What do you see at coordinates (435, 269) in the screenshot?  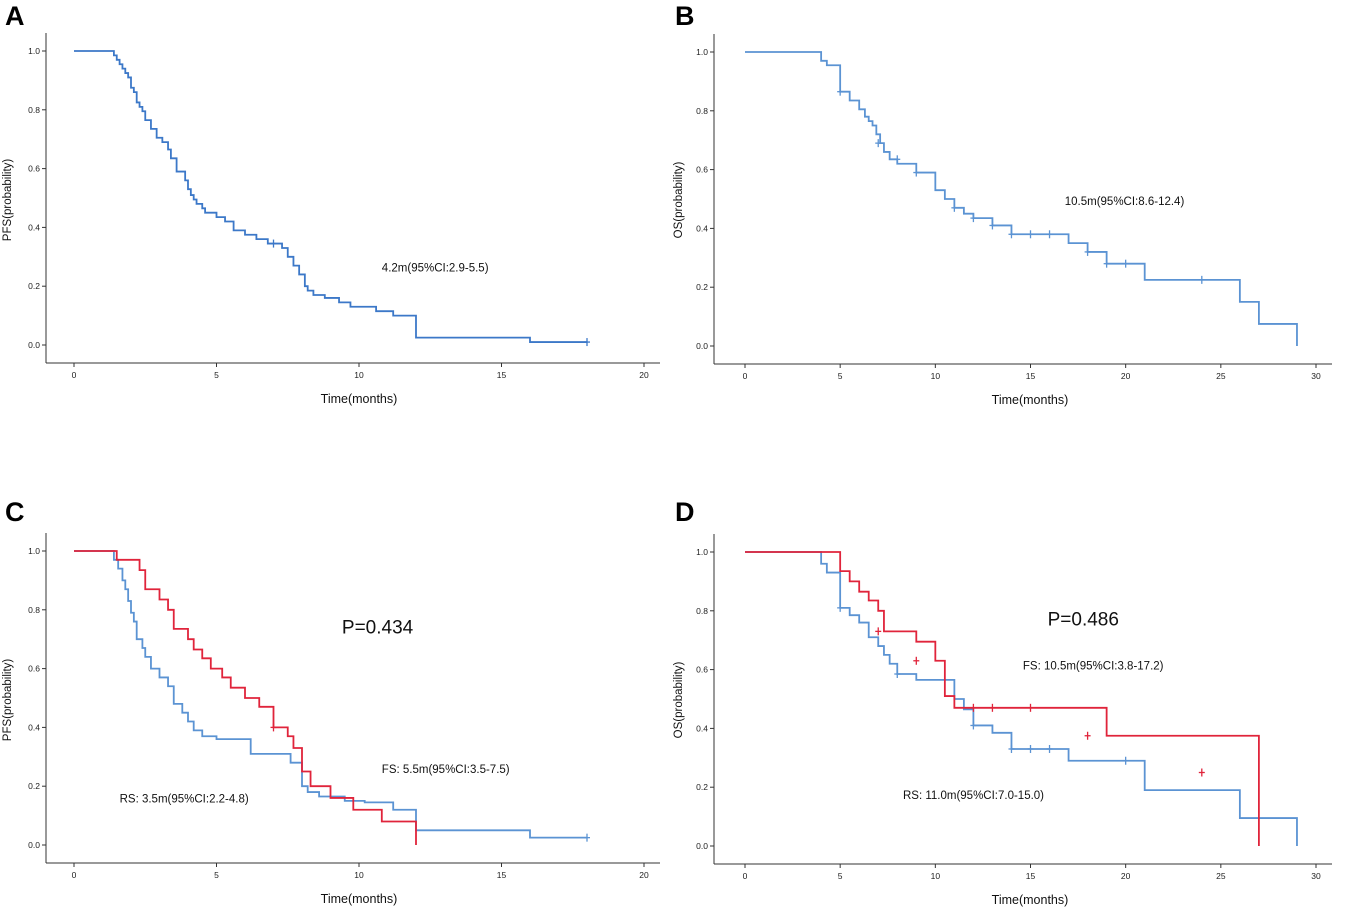 I see `median-annotation: 4.2m(95%CI:2.9-5.5)` at bounding box center [435, 269].